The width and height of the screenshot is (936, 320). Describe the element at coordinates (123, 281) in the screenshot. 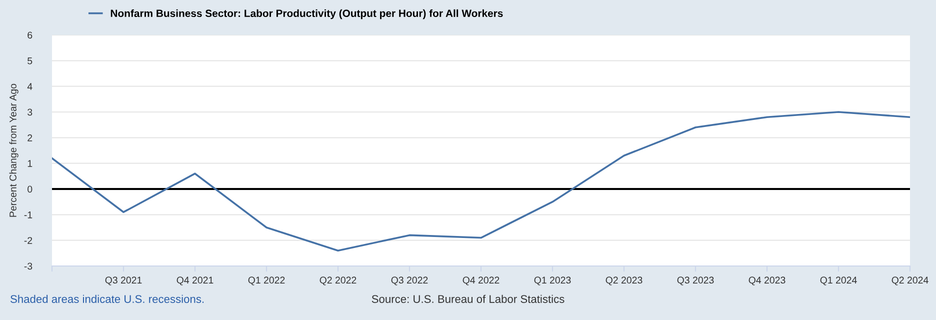

I see `x-tick-label: Q3 2021` at that location.